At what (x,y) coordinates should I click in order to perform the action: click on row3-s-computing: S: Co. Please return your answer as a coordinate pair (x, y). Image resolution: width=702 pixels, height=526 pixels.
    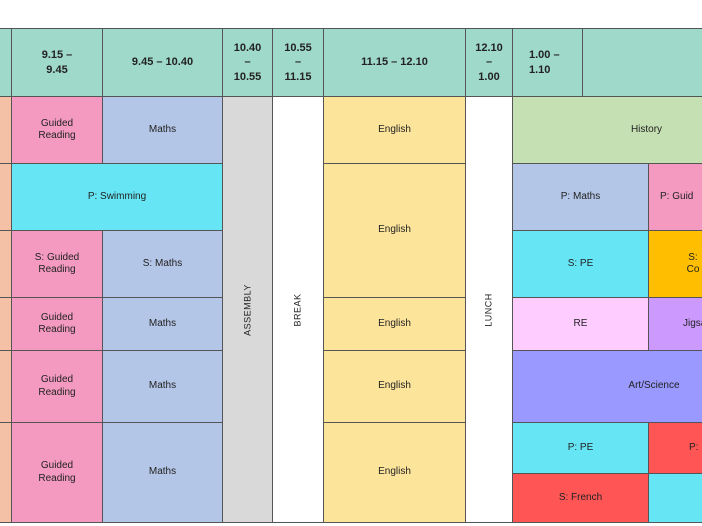
    Looking at the image, I should click on (675, 264).